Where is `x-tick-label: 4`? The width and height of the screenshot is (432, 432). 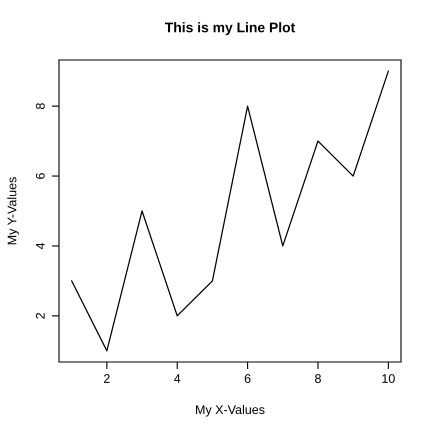
x-tick-label: 4 is located at coordinates (177, 378).